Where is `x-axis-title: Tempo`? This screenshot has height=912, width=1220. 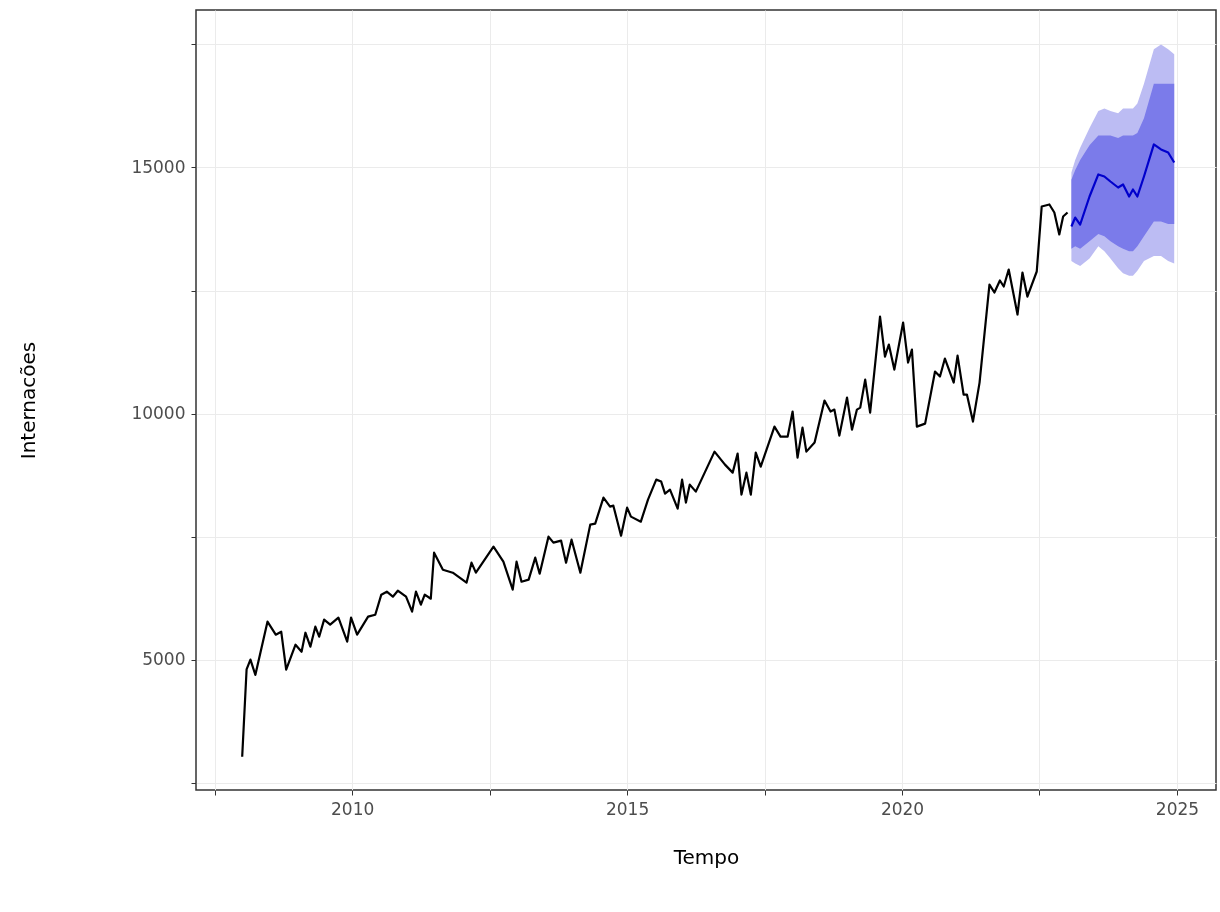 x-axis-title: Tempo is located at coordinates (706, 856).